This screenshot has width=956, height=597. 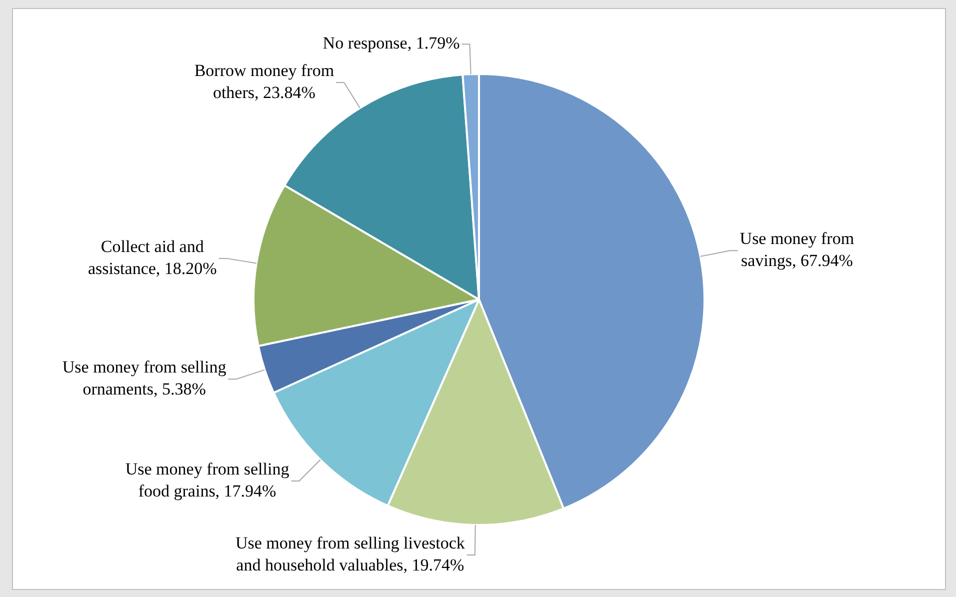 I want to click on slice-label: No response, 1.79%, so click(x=391, y=43).